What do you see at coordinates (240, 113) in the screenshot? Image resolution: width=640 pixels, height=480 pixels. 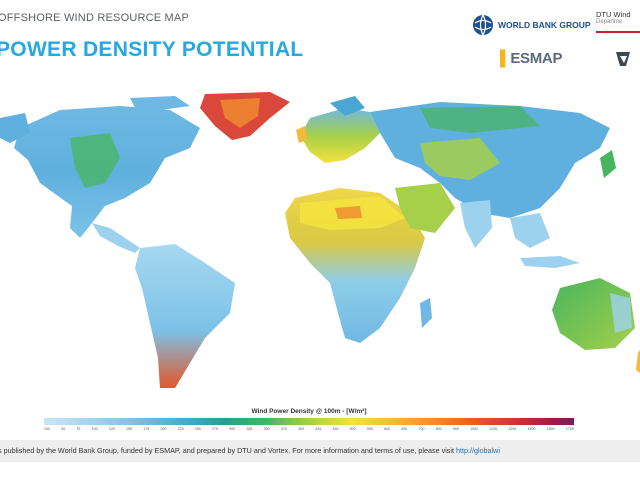 I see `greenland-interior` at bounding box center [240, 113].